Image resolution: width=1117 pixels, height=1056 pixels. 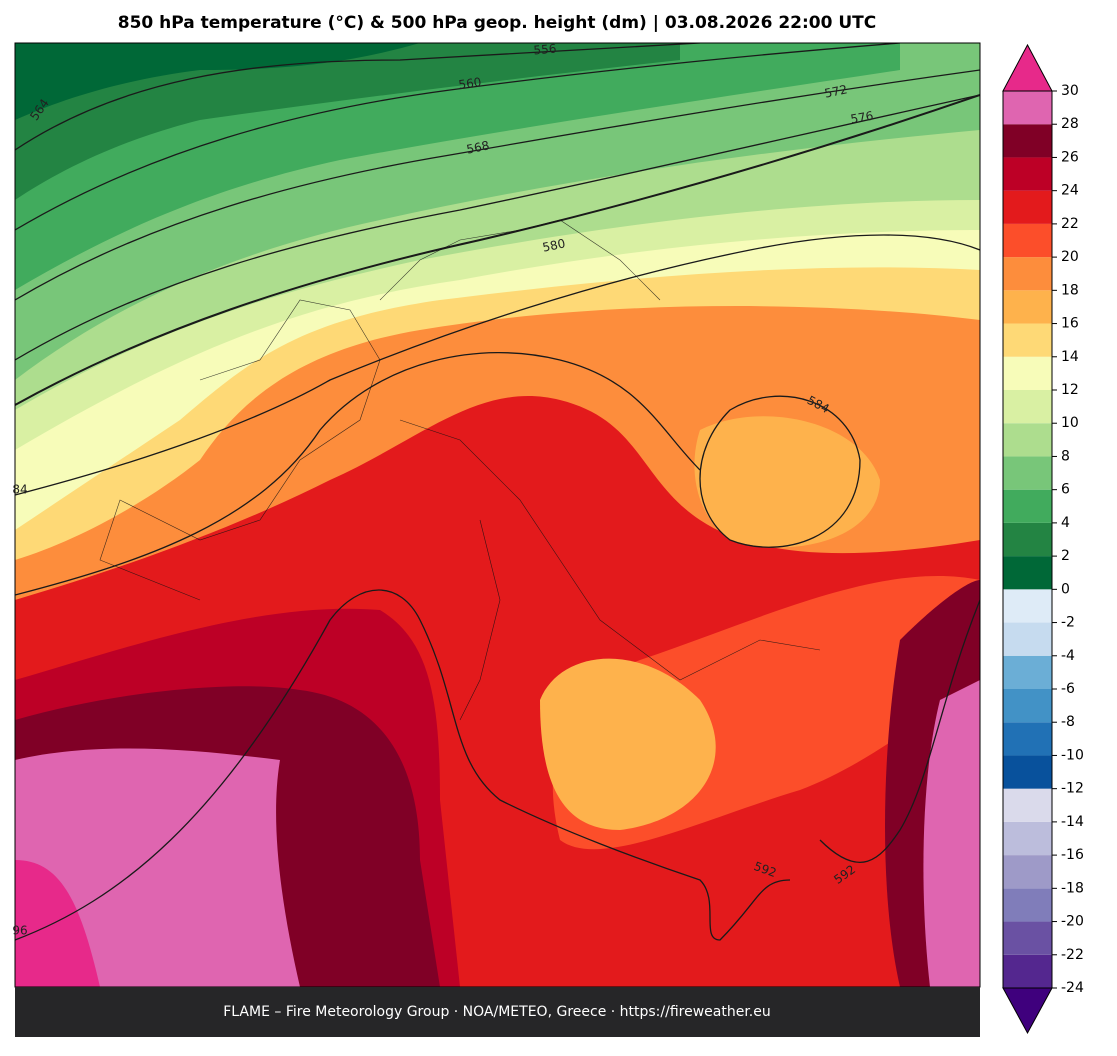 I want to click on colorbar-tick-label: -18, so click(x=1072, y=888).